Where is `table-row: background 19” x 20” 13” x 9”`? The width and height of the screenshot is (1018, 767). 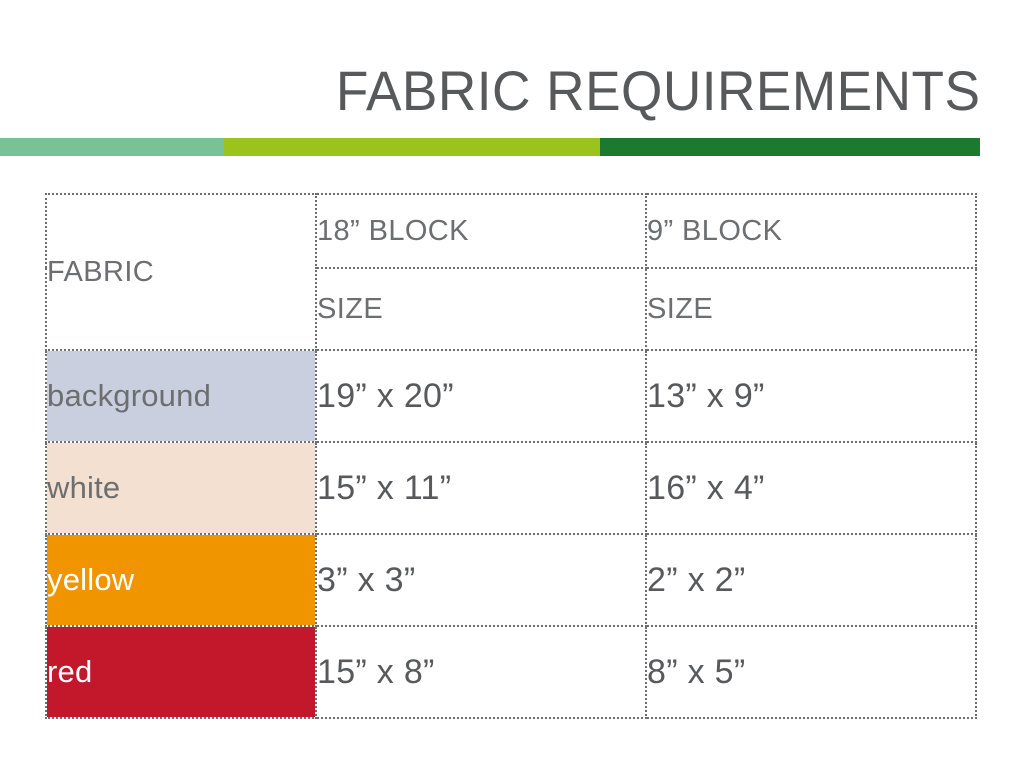 table-row: background 19” x 20” 13” x 9” is located at coordinates (511, 396).